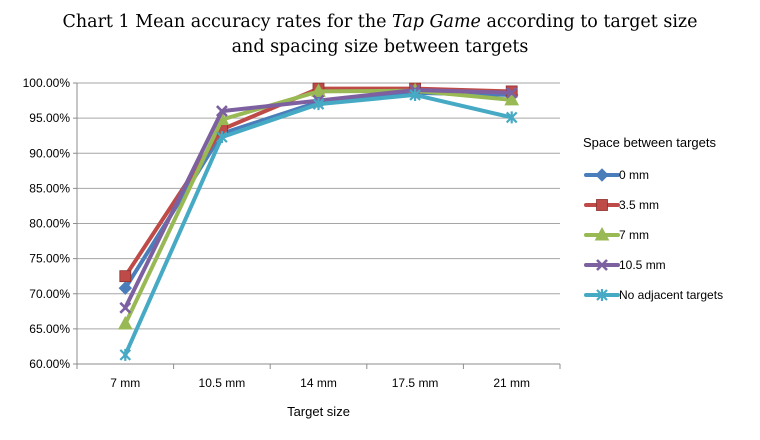 The height and width of the screenshot is (440, 760). What do you see at coordinates (415, 383) in the screenshot?
I see `x-tick-label: 17.5 mm` at bounding box center [415, 383].